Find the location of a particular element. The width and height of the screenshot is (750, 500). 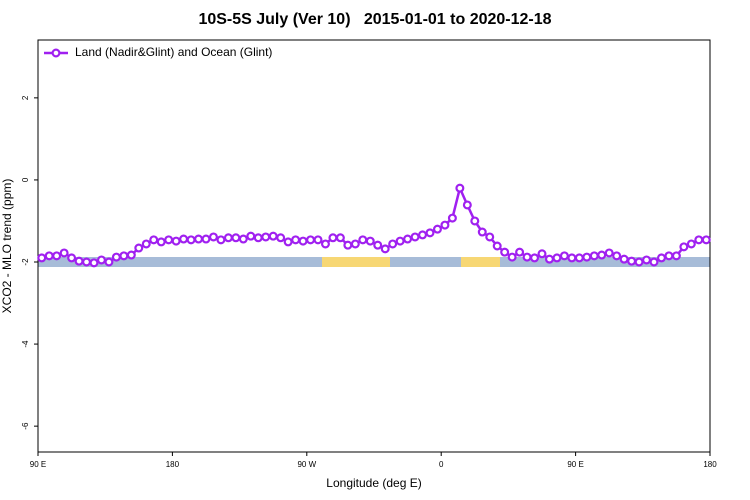

y-axis-label: XCO2 - MLO trend (ppm) is located at coordinates (7, 246).